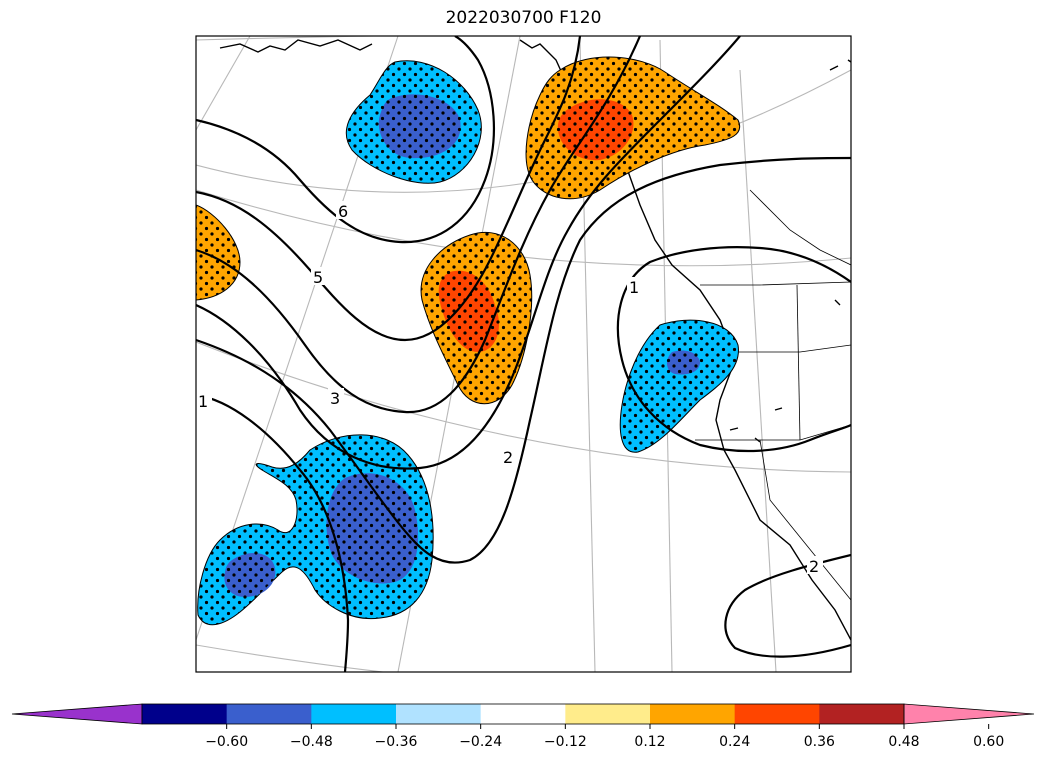  What do you see at coordinates (903, 742) in the screenshot?
I see `colorbar-tick-label: 0.48` at bounding box center [903, 742].